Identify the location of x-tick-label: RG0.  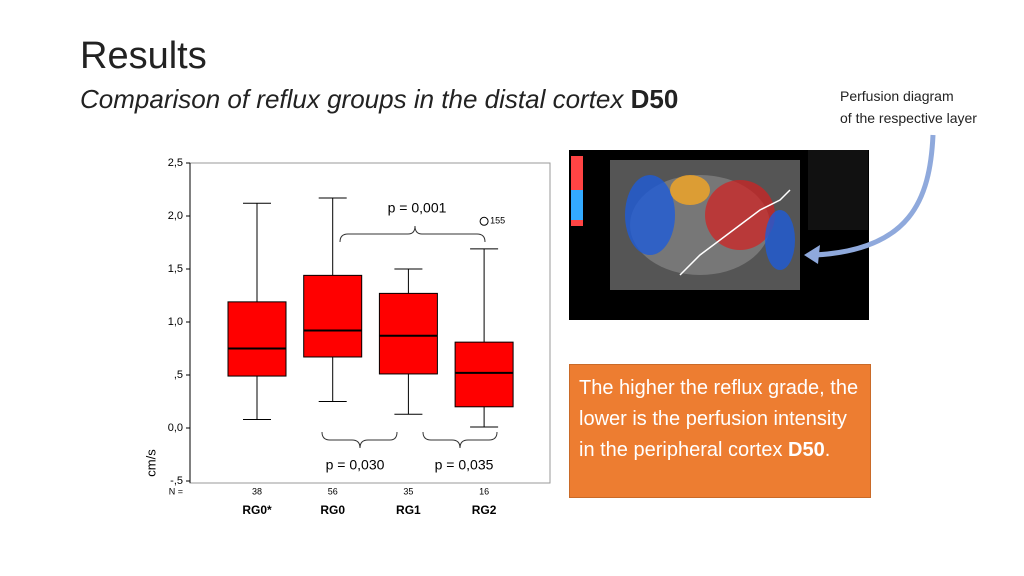
(332, 510).